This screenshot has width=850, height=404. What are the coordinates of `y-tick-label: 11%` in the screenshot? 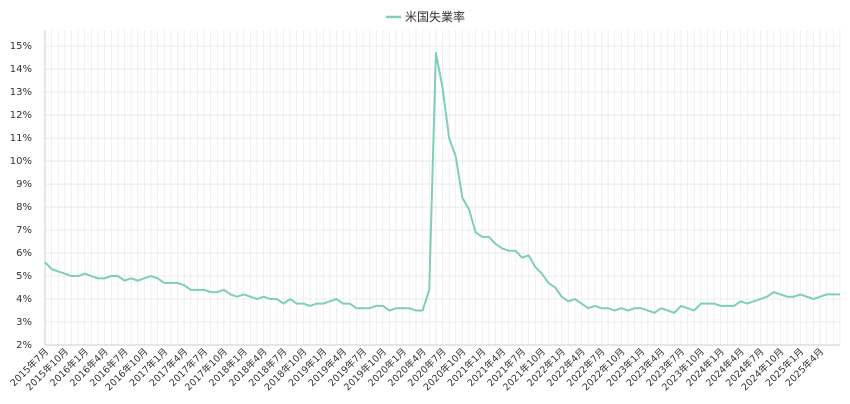 It's located at (21, 138).